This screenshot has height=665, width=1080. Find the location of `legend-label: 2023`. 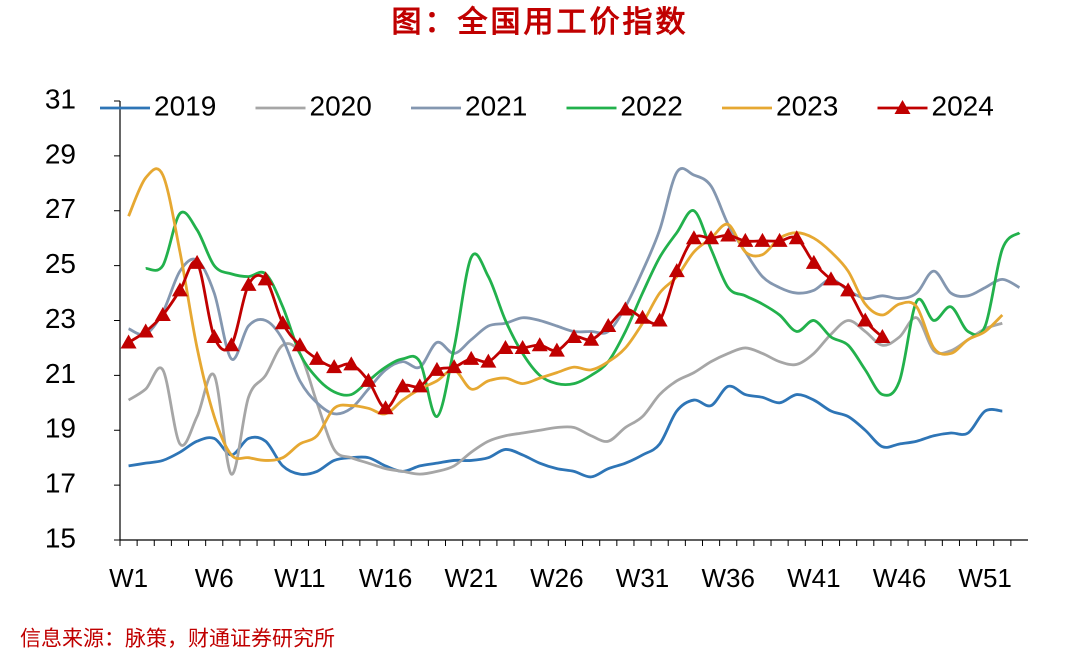

legend-label: 2023 is located at coordinates (807, 105).